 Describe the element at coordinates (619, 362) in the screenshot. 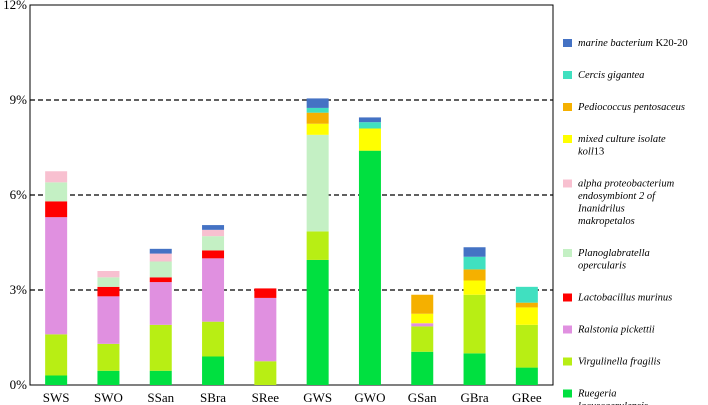

I see `legend-label: Virgulinella fragilis` at that location.